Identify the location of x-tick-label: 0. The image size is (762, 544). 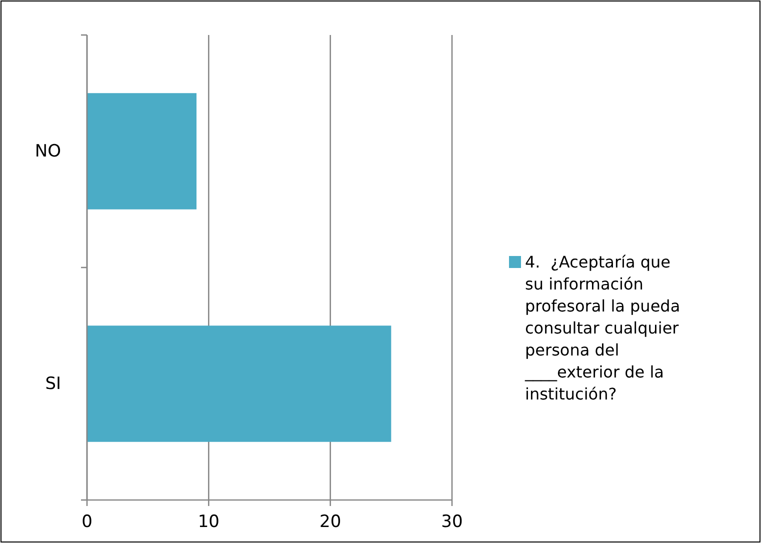
(87, 522).